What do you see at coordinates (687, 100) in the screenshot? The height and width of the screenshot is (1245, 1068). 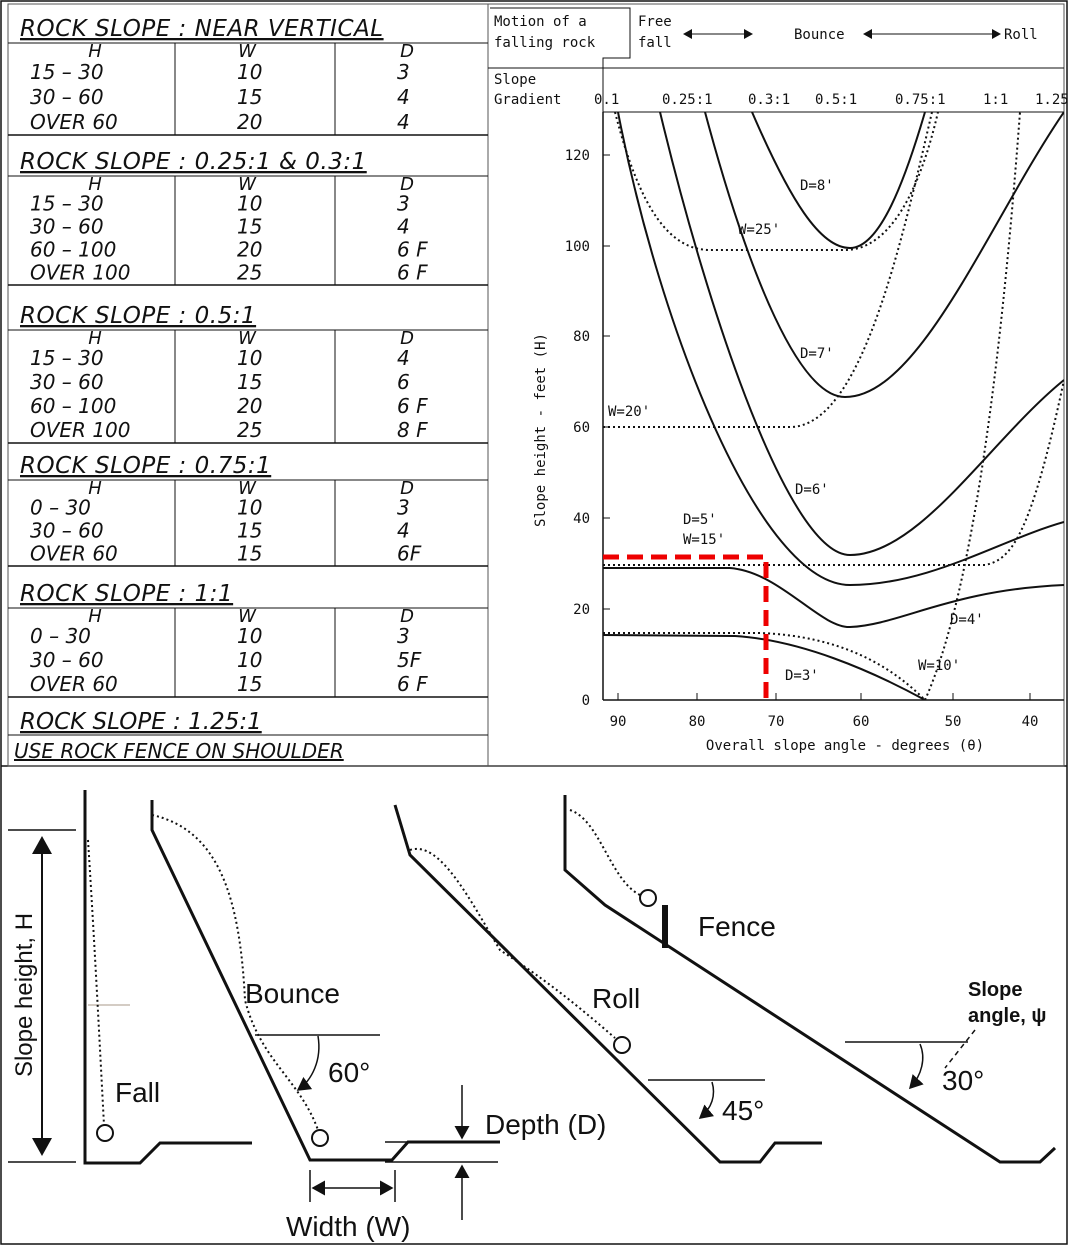 I see `gradient-label: 0.25:1` at bounding box center [687, 100].